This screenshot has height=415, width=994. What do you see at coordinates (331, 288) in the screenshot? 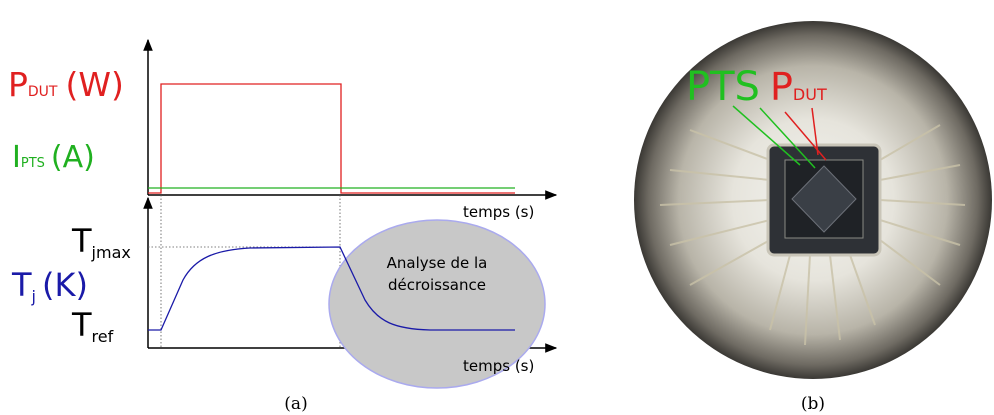
I see `temperature-curve` at bounding box center [331, 288].